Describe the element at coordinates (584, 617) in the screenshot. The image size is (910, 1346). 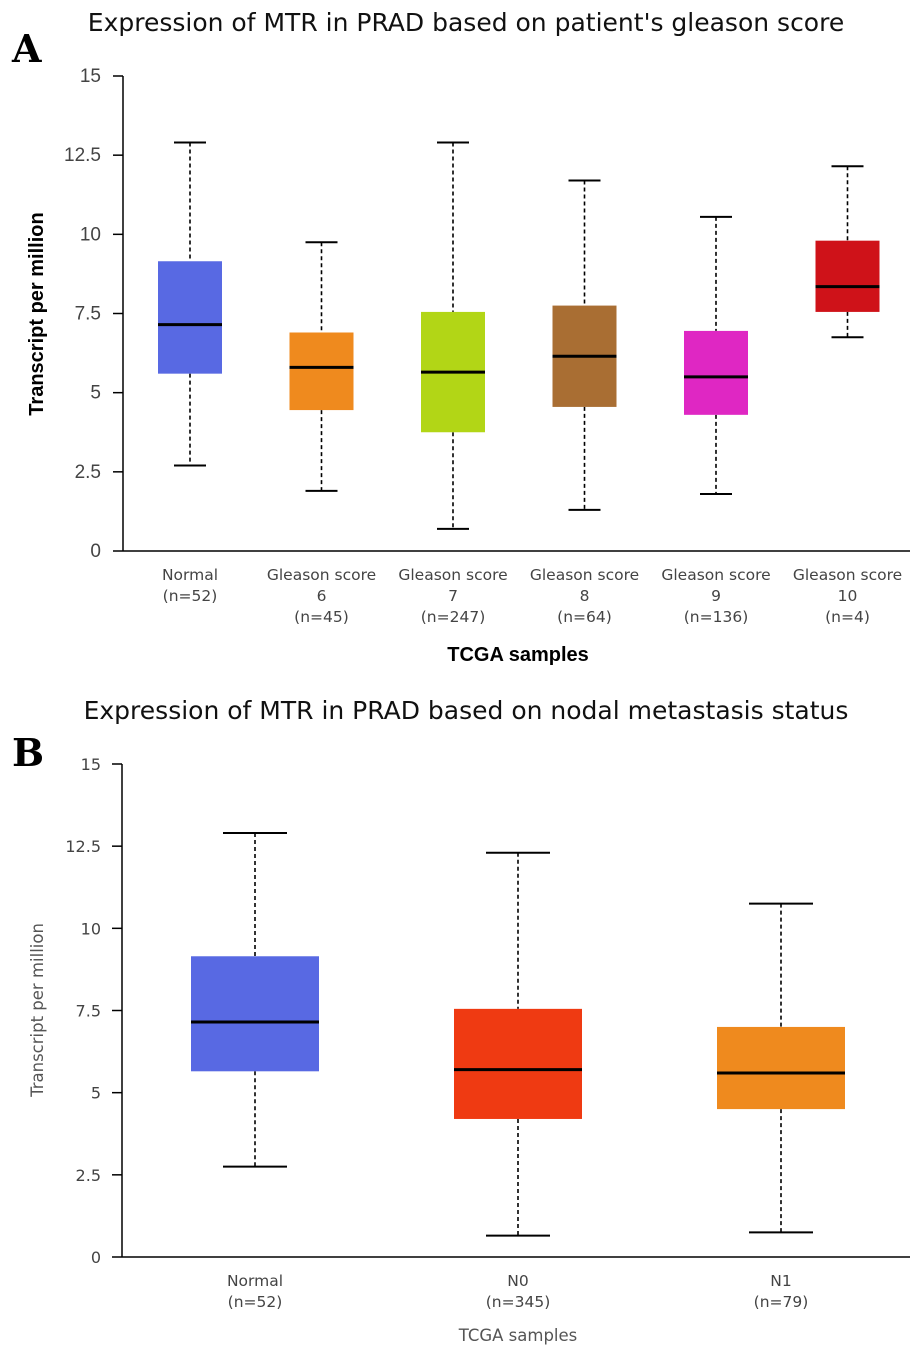
I see `x-category-label: (n=64)` at that location.